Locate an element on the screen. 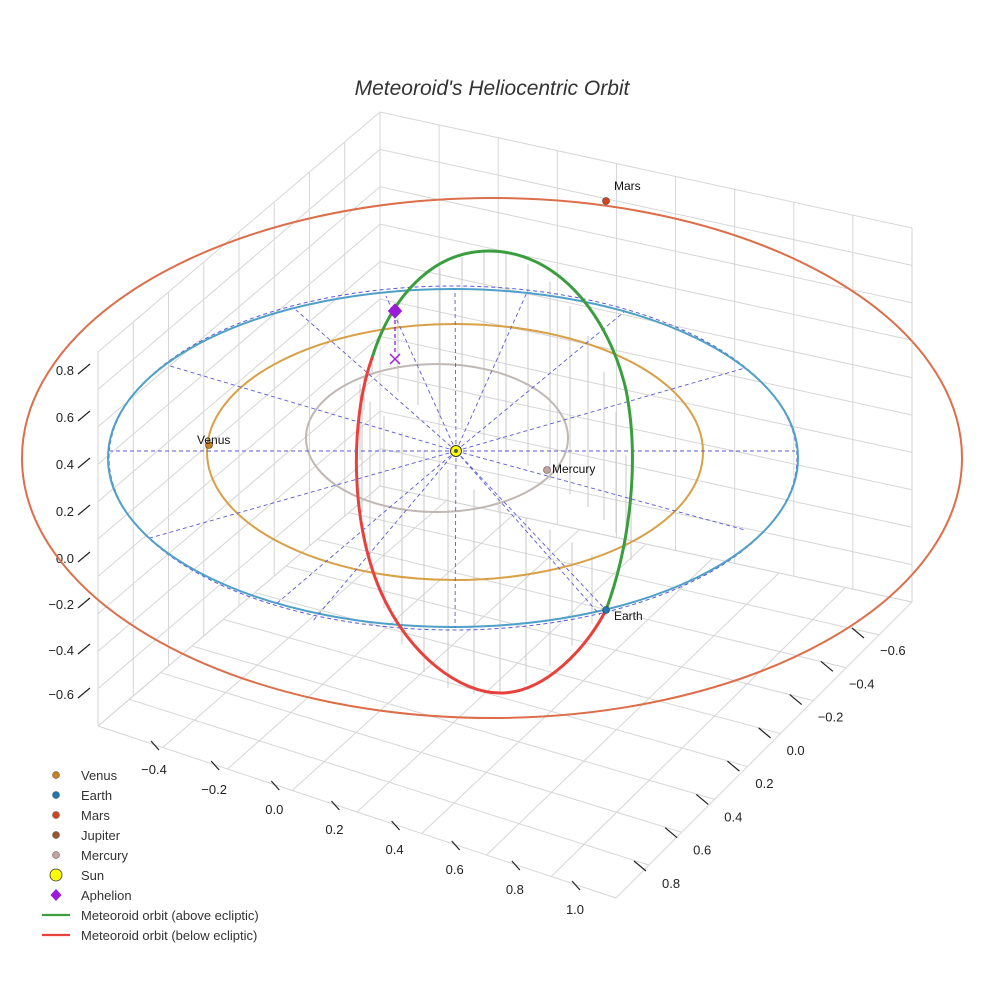 This screenshot has height=984, width=984. legend-label: Aphelion is located at coordinates (106, 895).